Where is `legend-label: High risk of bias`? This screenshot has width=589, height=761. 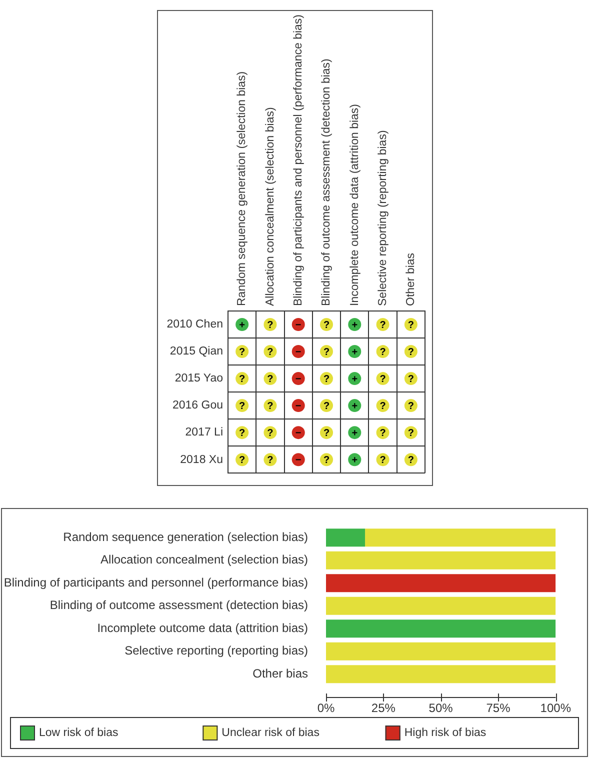 legend-label: High risk of bias is located at coordinates (445, 733).